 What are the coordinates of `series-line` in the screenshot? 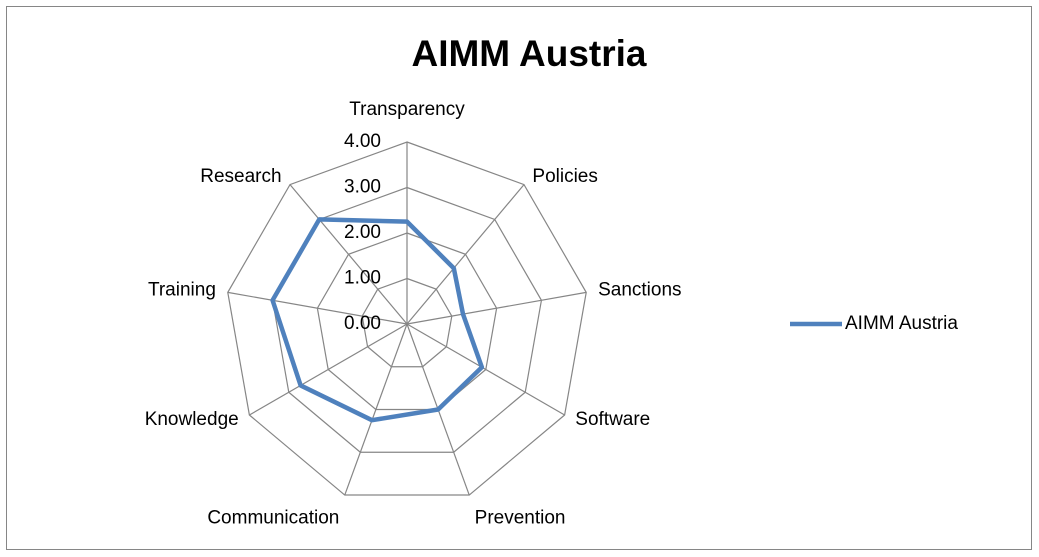 It's located at (377, 320).